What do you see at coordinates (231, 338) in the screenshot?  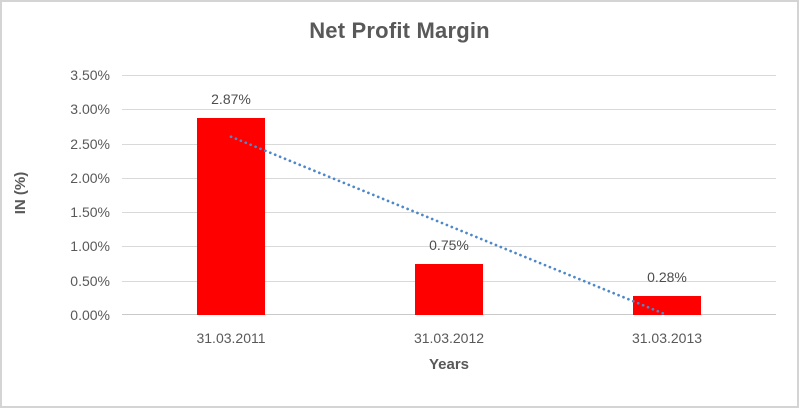 I see `x-tick-label: 31.03.2011` at bounding box center [231, 338].